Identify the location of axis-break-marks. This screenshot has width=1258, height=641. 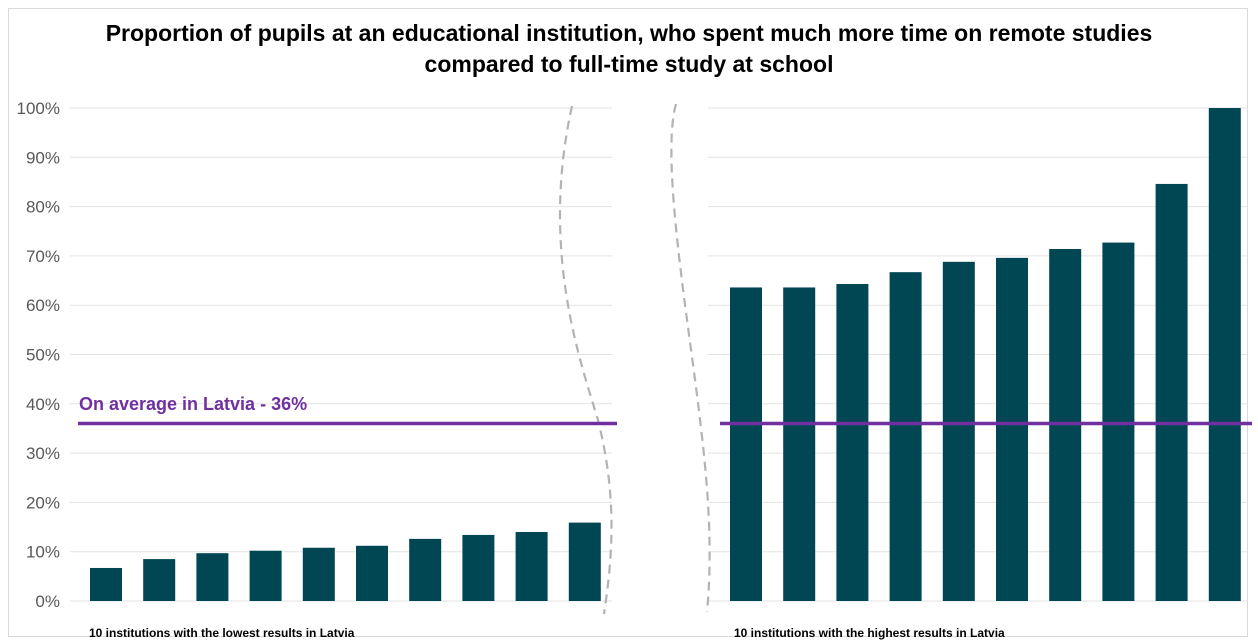
(634, 359).